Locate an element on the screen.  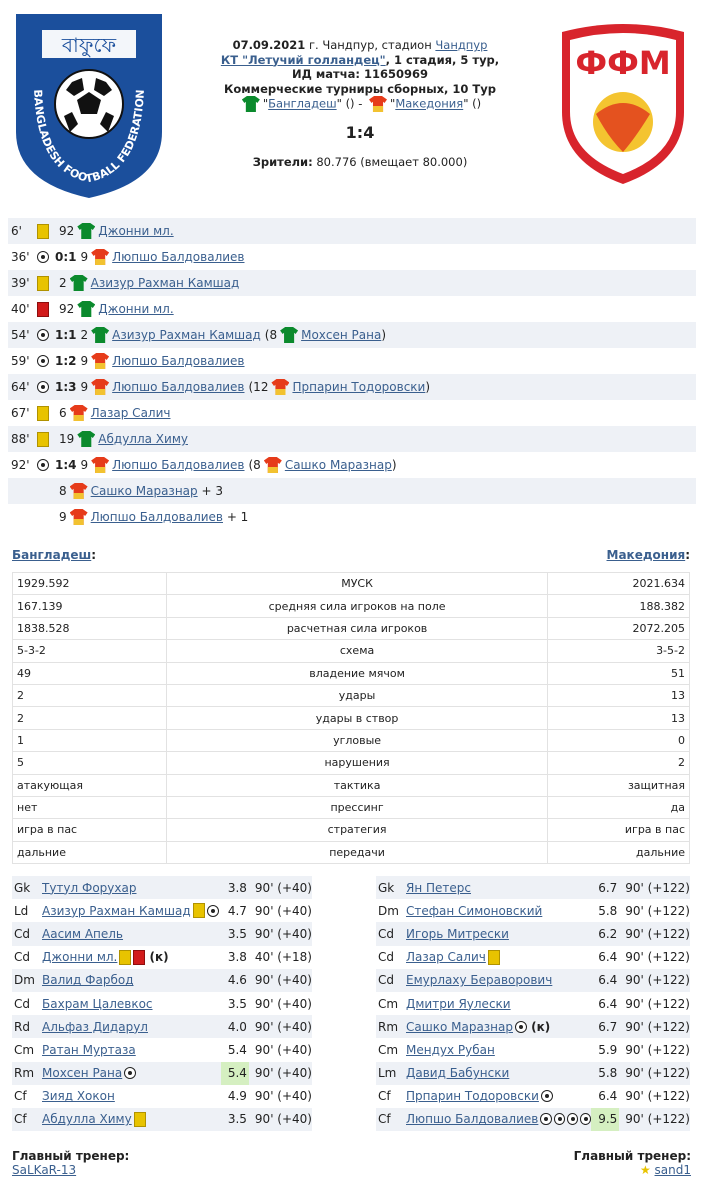
captain-mark: (к) is located at coordinates (157, 957).